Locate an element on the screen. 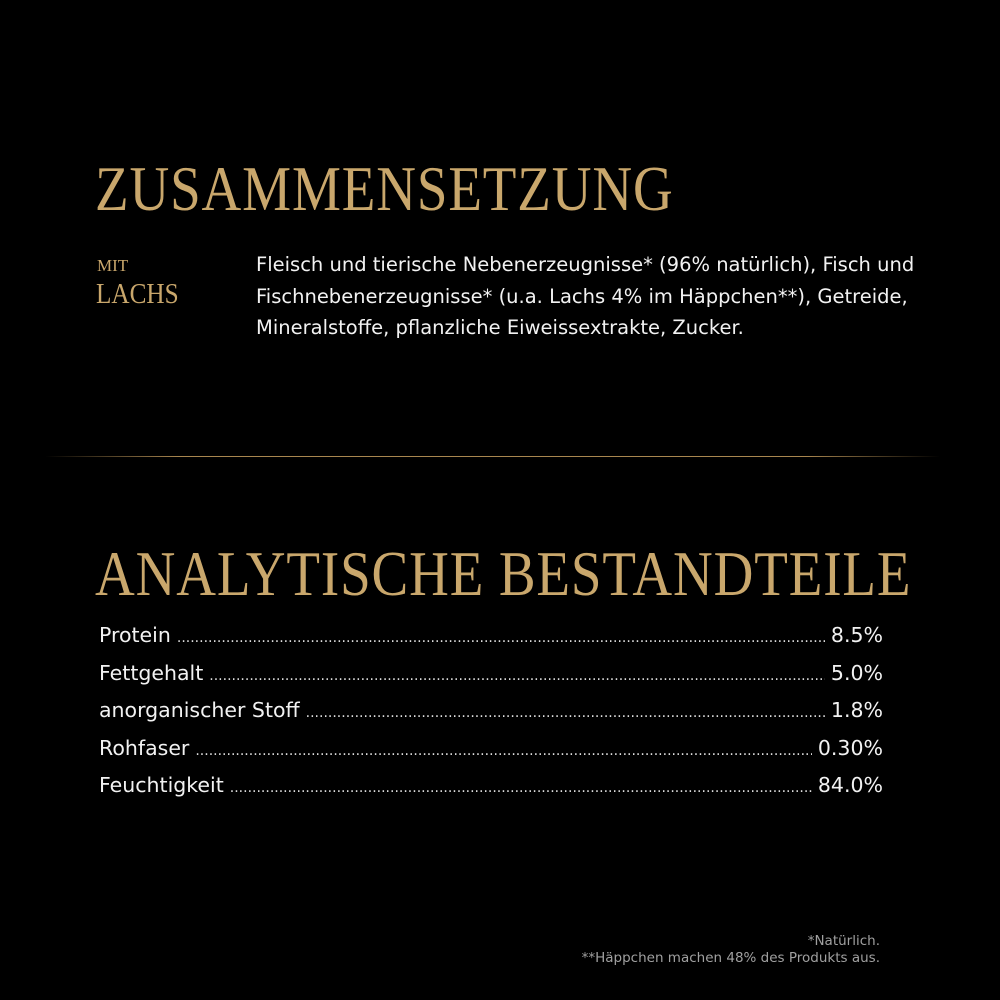 Image resolution: width=1000 pixels, height=1000 pixels. footnote: **Häppchen machen 48% des Produkts aus. is located at coordinates (730, 958).